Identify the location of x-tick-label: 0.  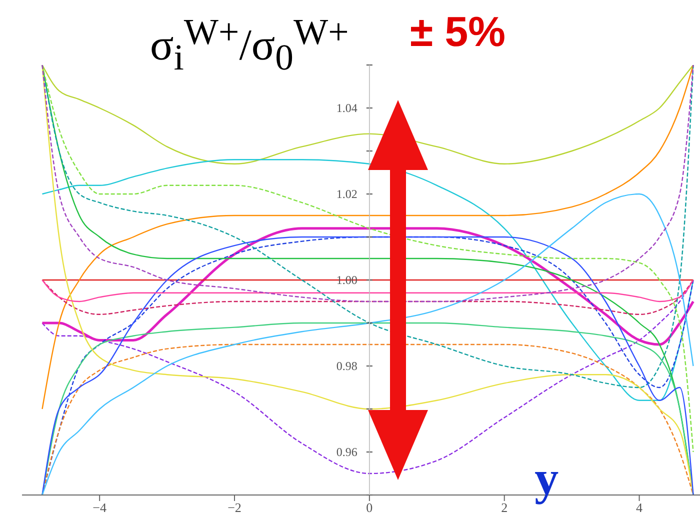
(369, 508).